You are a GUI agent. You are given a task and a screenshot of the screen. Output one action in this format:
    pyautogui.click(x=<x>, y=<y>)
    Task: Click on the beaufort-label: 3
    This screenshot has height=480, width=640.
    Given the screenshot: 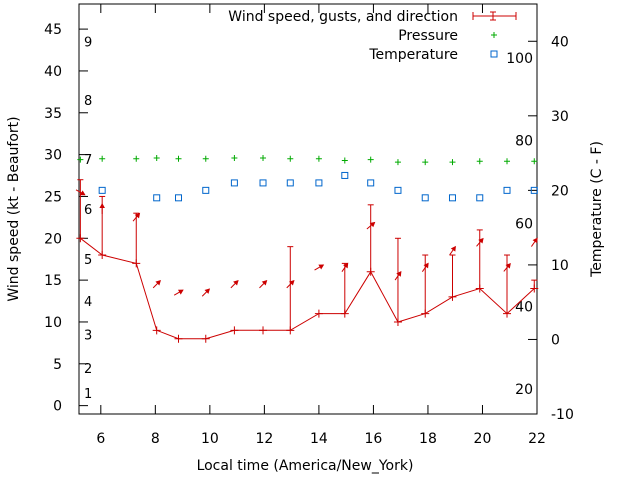 What is the action you would take?
    pyautogui.click(x=88, y=336)
    